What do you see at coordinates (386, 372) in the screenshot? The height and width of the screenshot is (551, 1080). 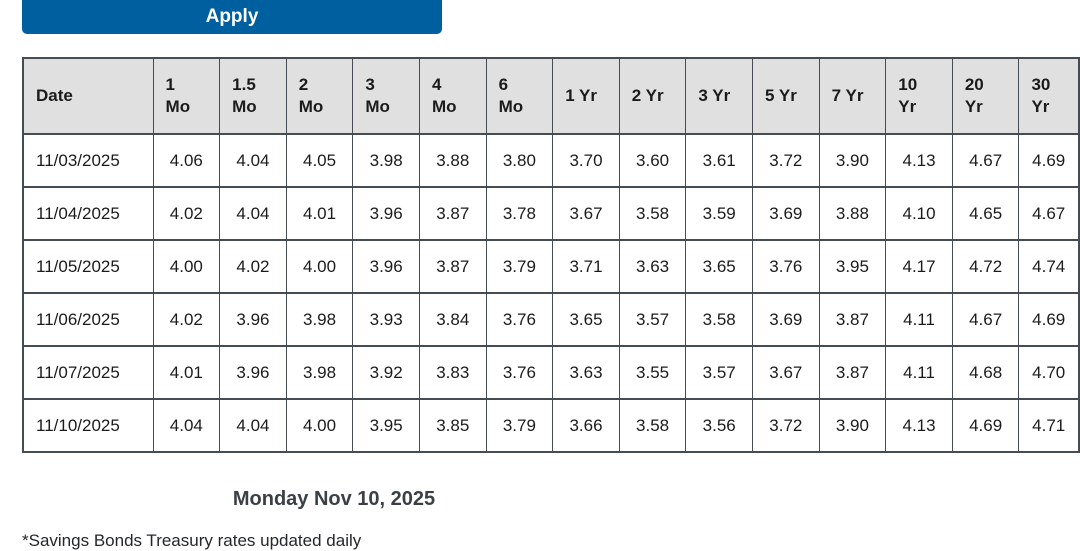 I see `rate-cell: 3.92` at bounding box center [386, 372].